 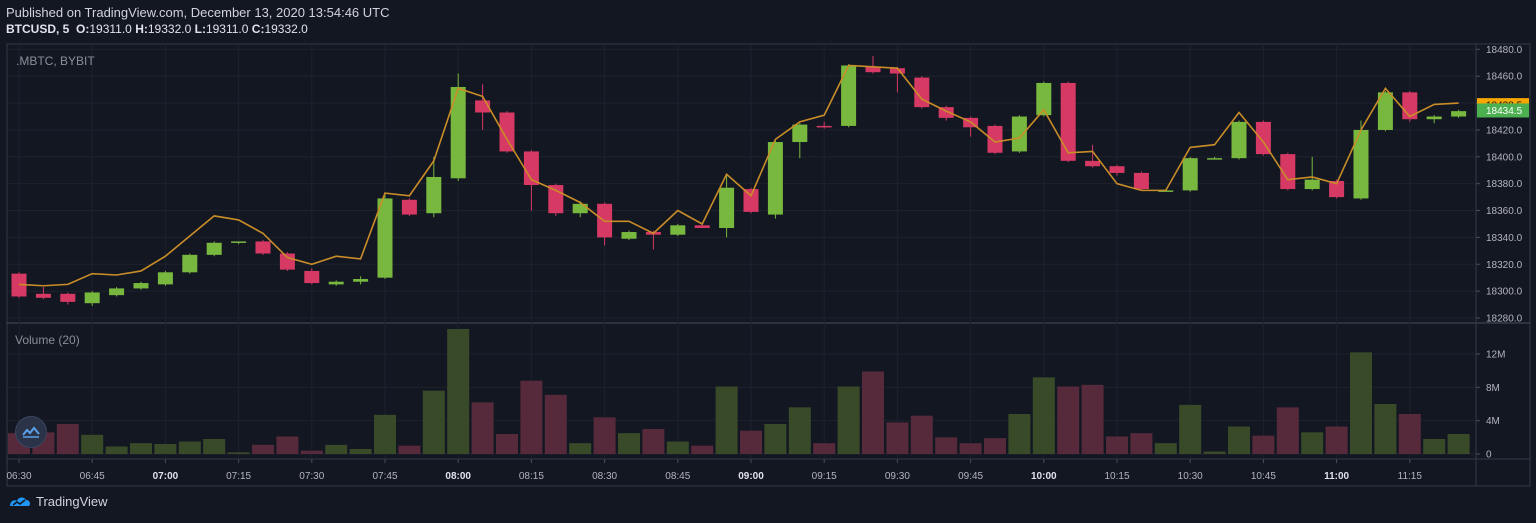 What do you see at coordinates (1504, 238) in the screenshot?
I see `price-tick-label: 18340.0` at bounding box center [1504, 238].